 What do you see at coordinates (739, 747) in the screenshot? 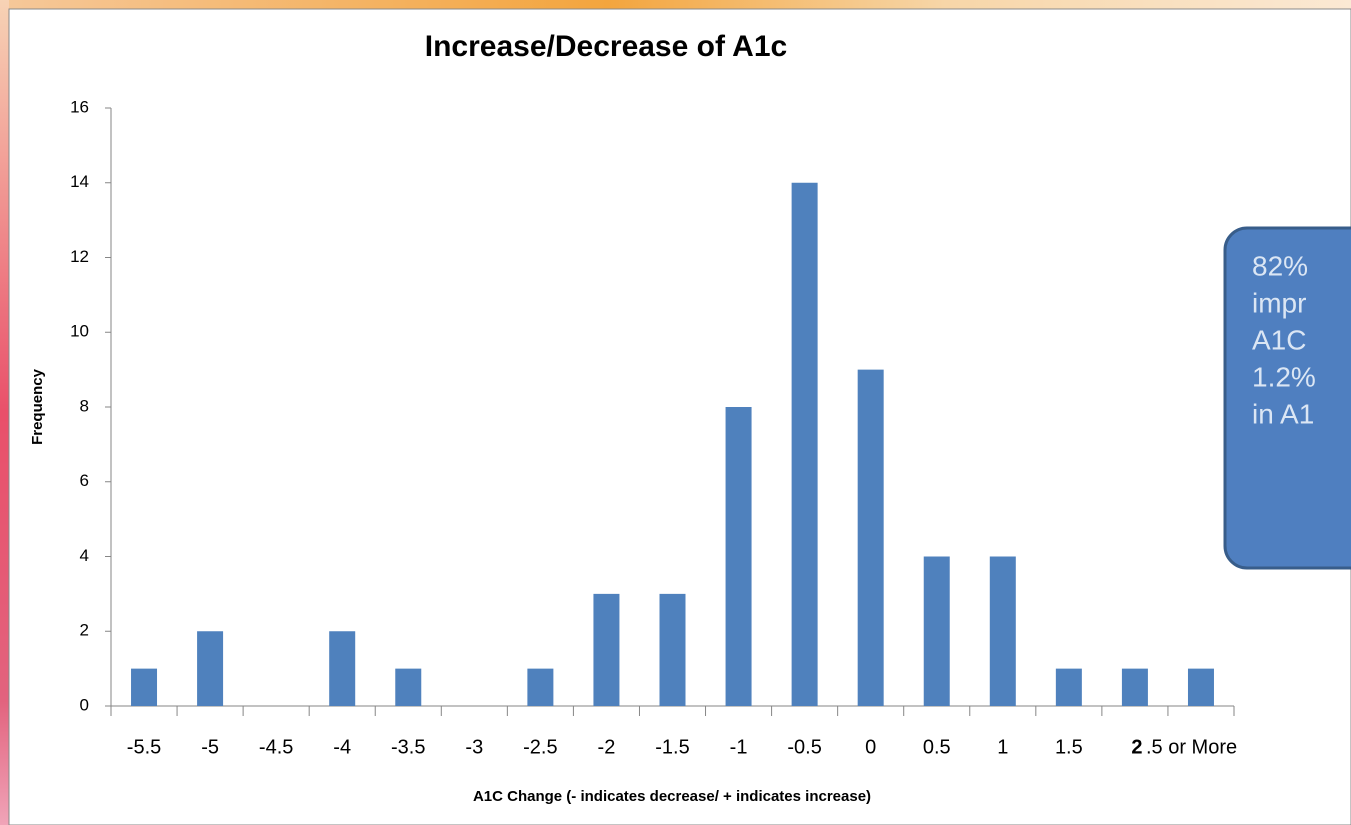
I see `x-tick-label: -1` at bounding box center [739, 747].